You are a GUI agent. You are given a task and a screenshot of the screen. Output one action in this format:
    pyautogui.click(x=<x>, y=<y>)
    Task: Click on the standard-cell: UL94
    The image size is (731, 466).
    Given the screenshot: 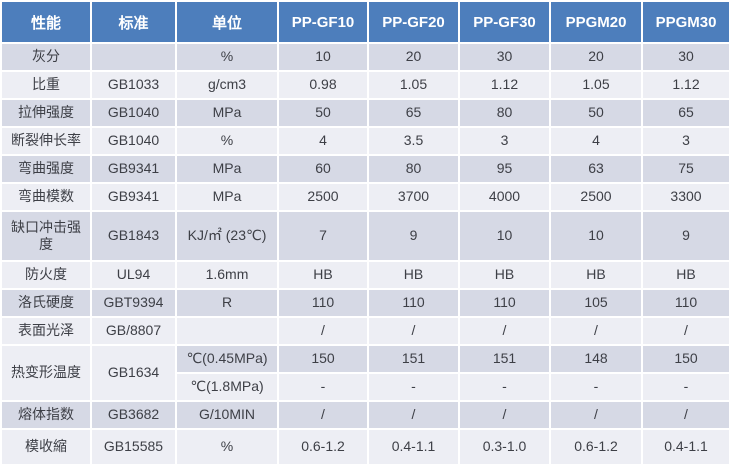 What is the action you would take?
    pyautogui.click(x=133, y=275)
    